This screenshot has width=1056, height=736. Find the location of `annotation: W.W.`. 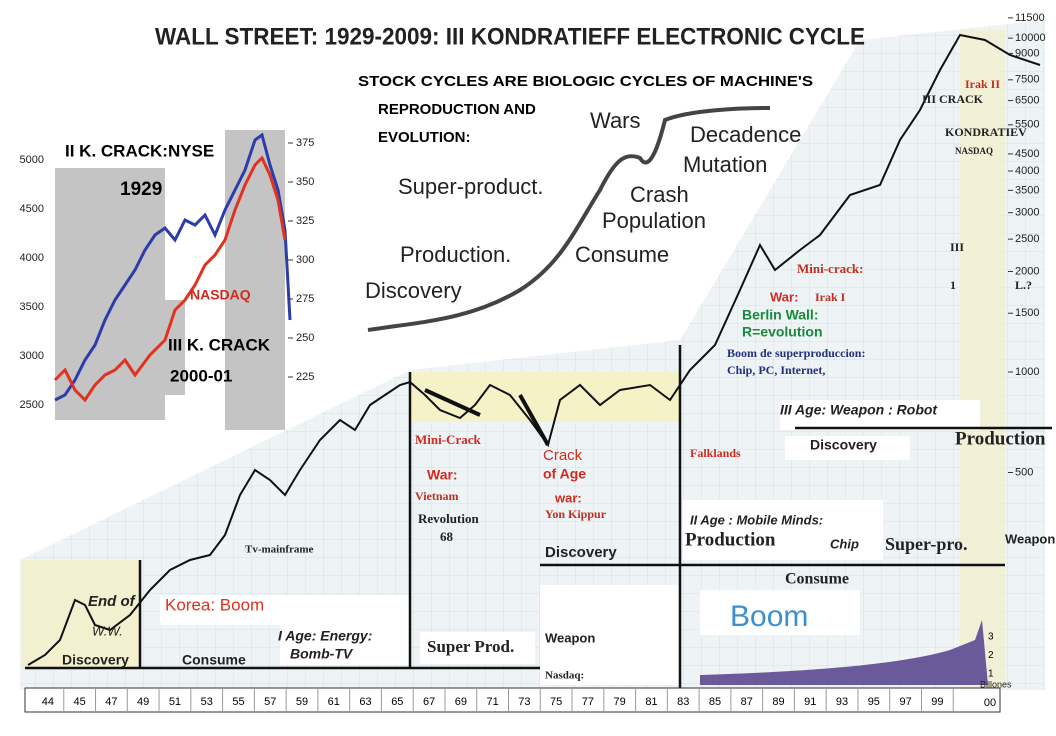

annotation: W.W. is located at coordinates (107, 630).